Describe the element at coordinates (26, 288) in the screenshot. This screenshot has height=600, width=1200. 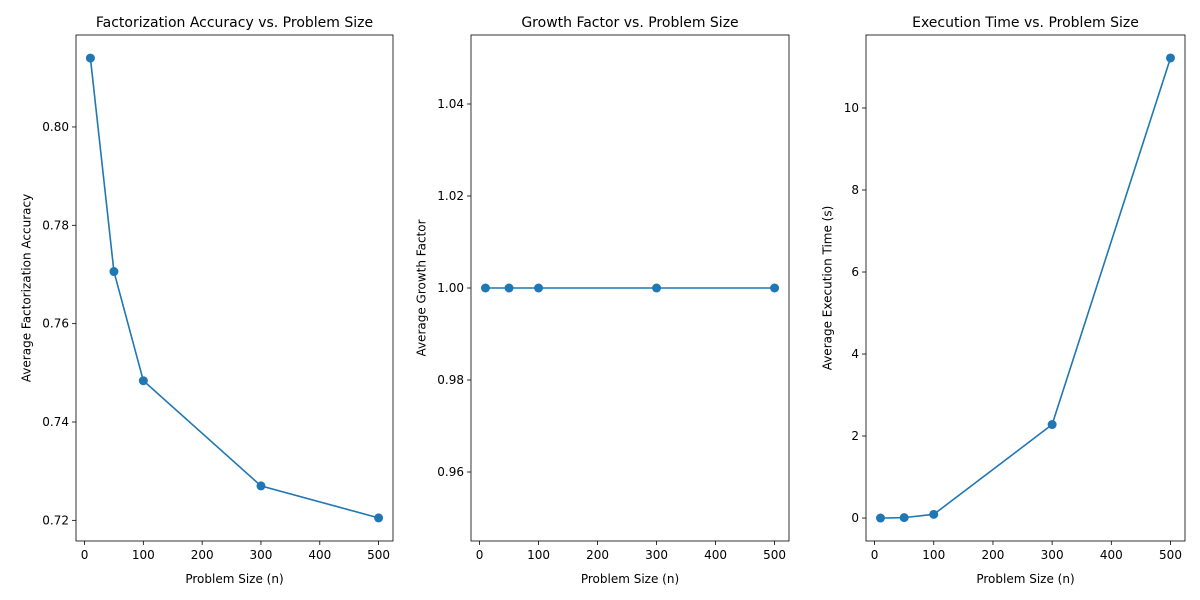
I see `y-axis-label: Average Factorization Accuracy` at that location.